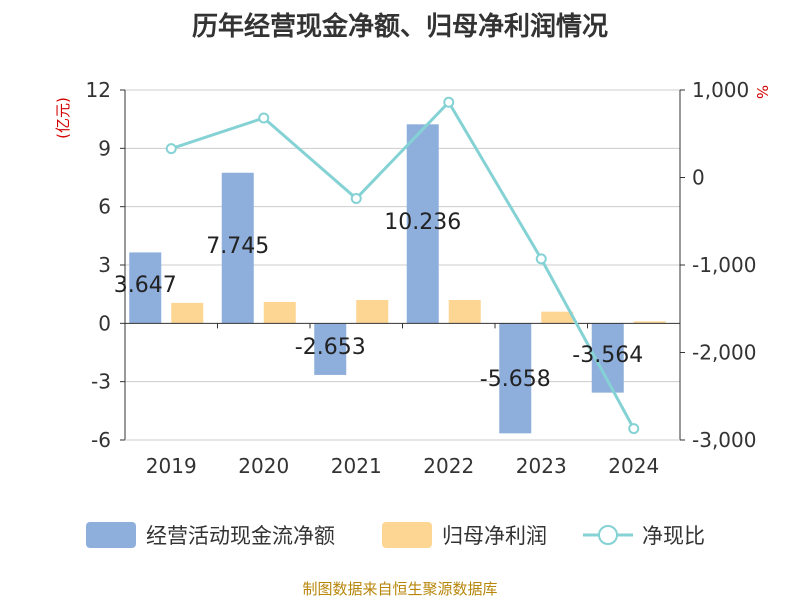 The height and width of the screenshot is (600, 800). What do you see at coordinates (494, 536) in the screenshot?
I see `legend-label-net-profit: 归母净利润` at bounding box center [494, 536].